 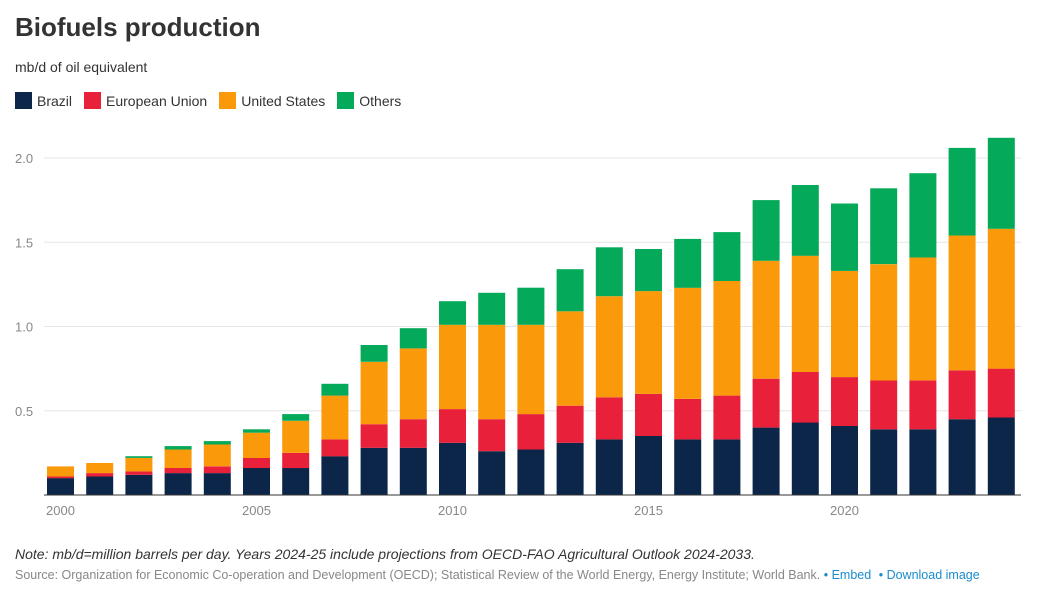 I want to click on bar-brazil-2010, so click(x=452, y=468).